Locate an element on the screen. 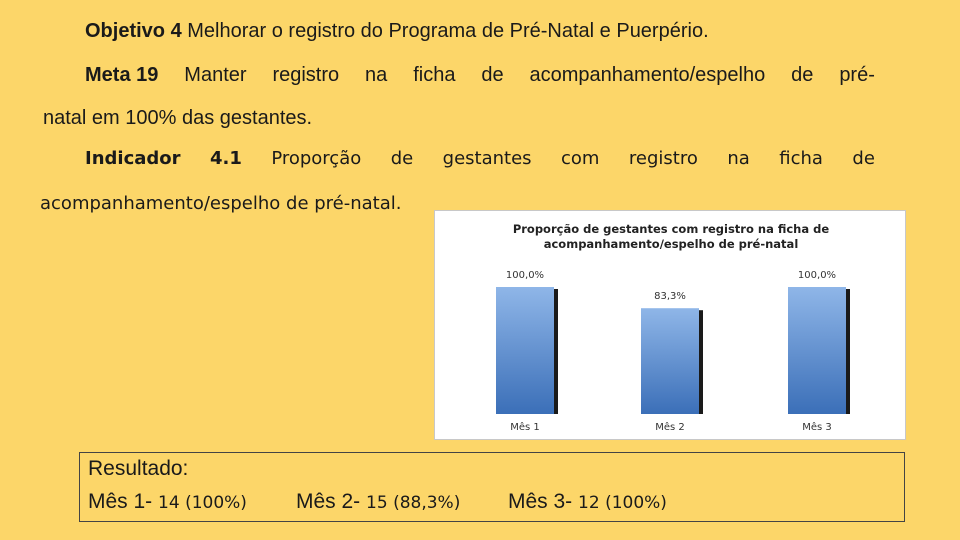 The image size is (960, 540). category-label: Mês 1 is located at coordinates (525, 427).